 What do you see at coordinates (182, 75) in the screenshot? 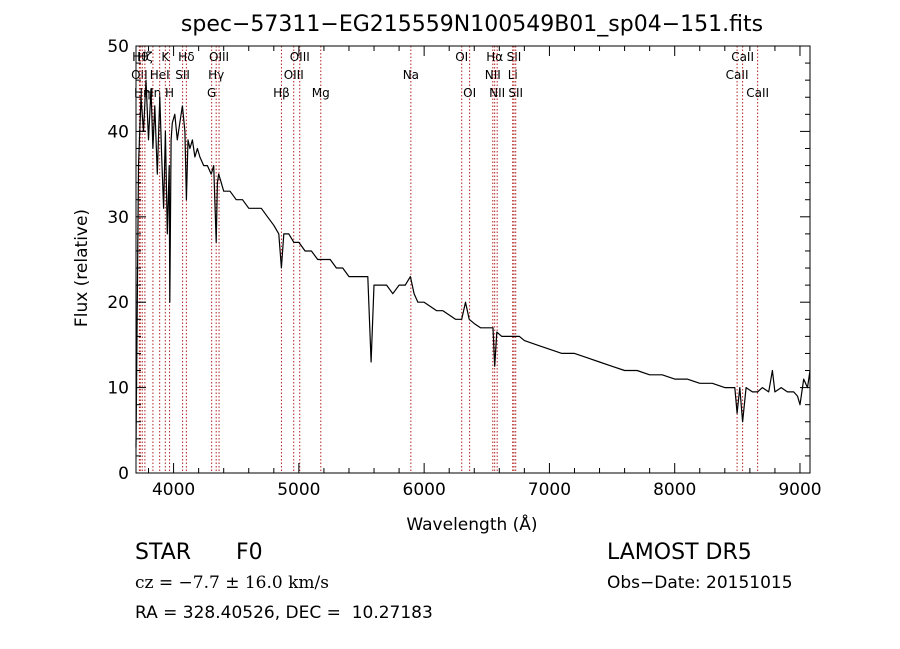
I see `line-marker-label-8: SII` at bounding box center [182, 75].